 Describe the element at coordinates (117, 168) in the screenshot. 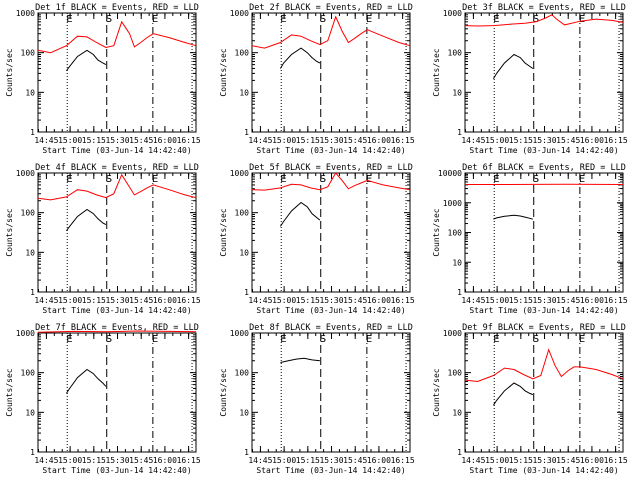

I see `panel-title: Det 4f BLACK = Events, RED = LLD` at that location.